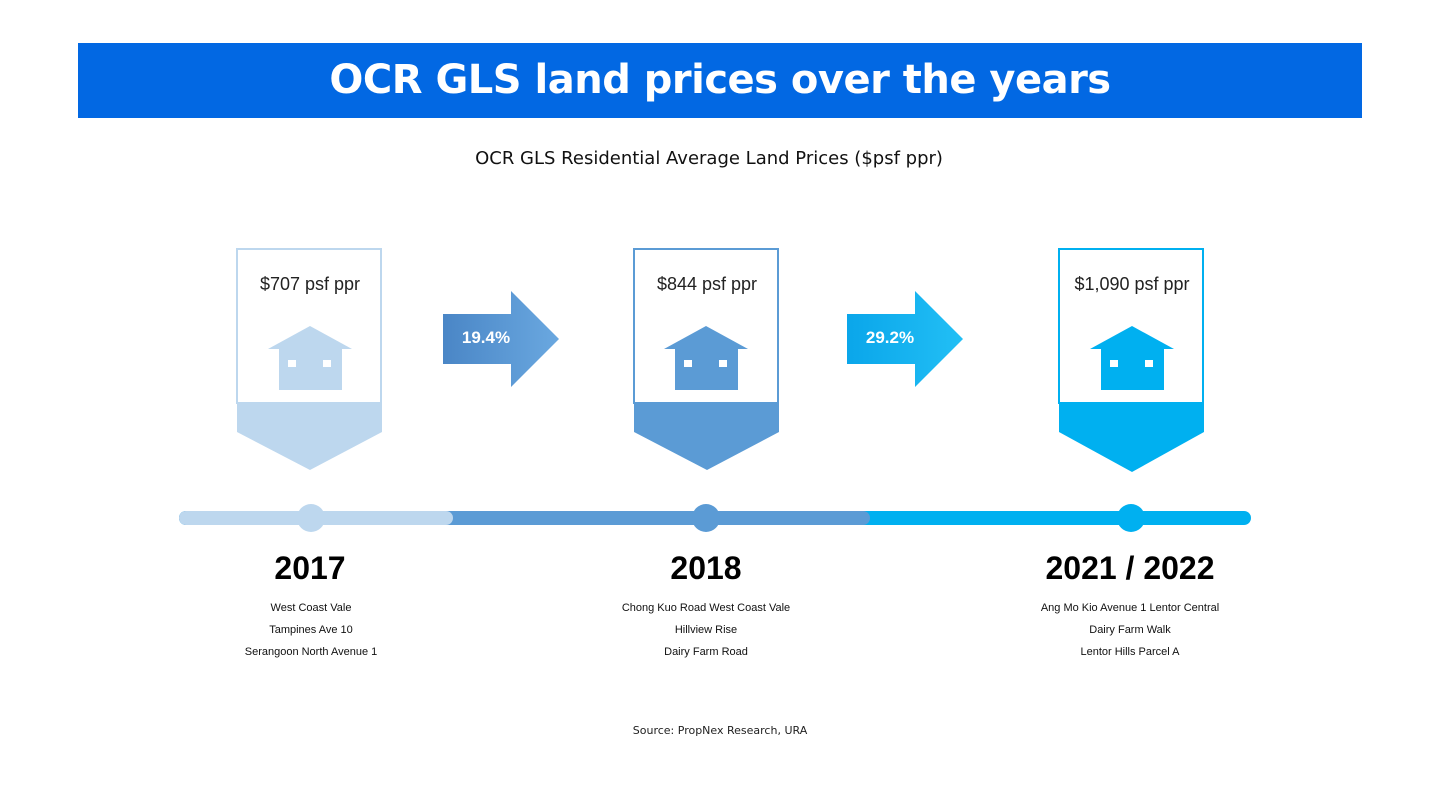  I want to click on list-item: Tampines Ave 10, so click(311, 630).